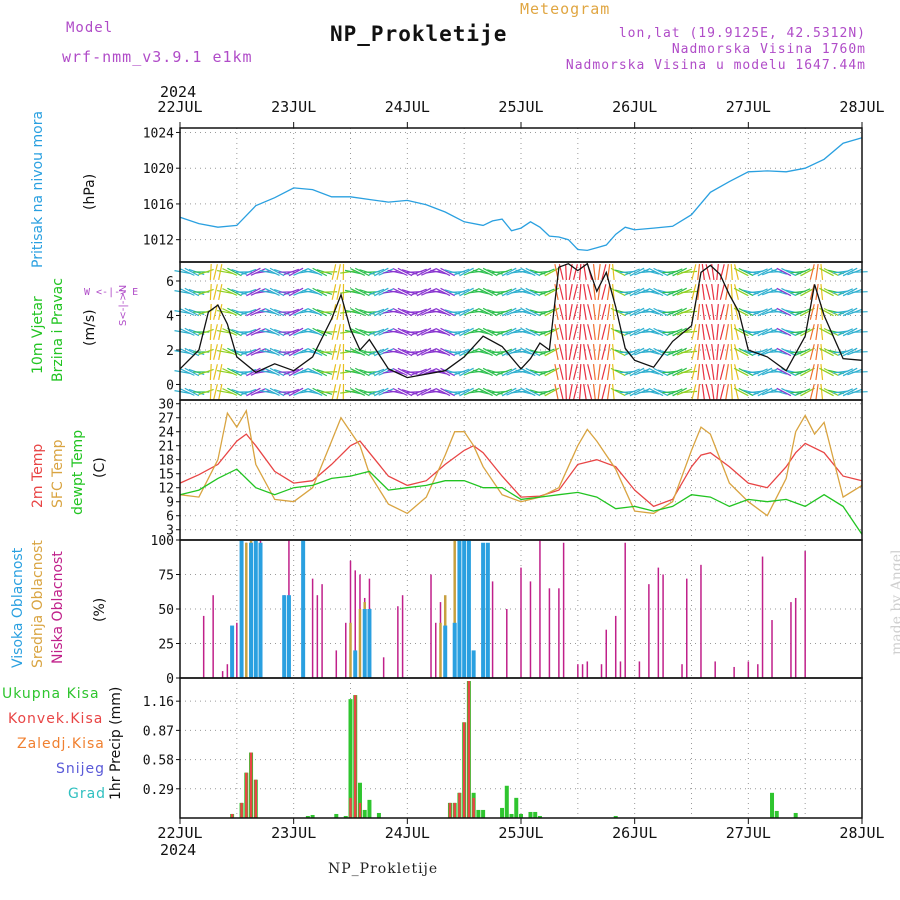 Image resolution: width=900 pixels, height=900 pixels. I want to click on y-tick-label: 100, so click(162, 541).